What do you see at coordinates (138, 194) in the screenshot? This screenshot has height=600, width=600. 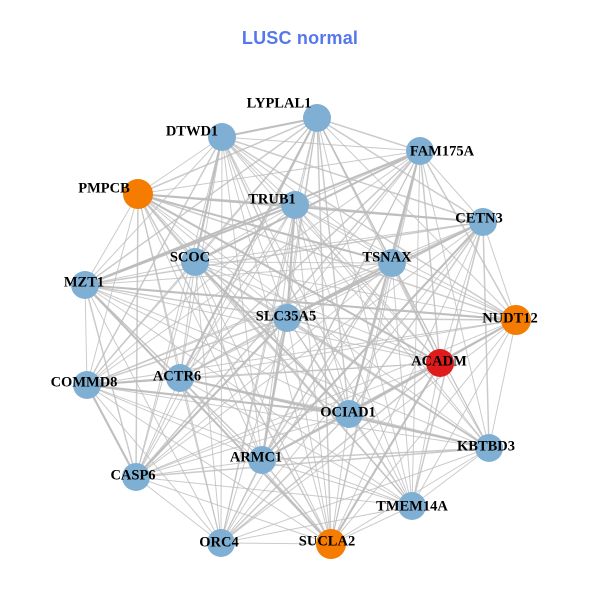 I see `network-node-pmpcb` at bounding box center [138, 194].